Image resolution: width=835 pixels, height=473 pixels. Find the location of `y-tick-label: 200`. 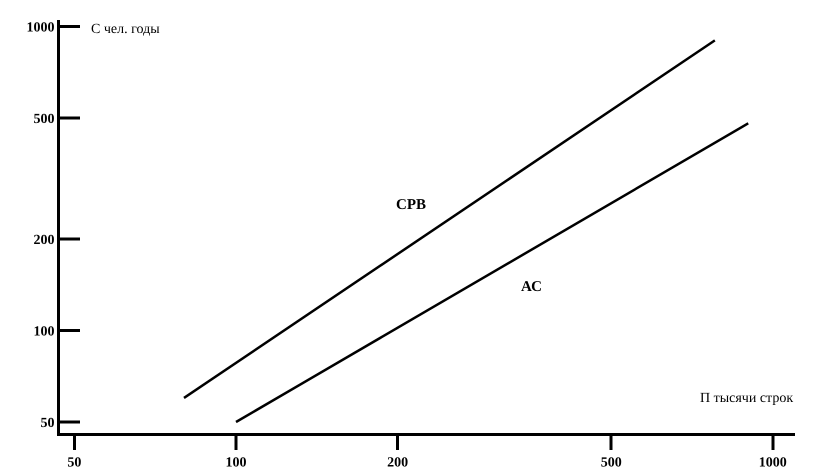

y-tick-label: 200 is located at coordinates (43, 240).